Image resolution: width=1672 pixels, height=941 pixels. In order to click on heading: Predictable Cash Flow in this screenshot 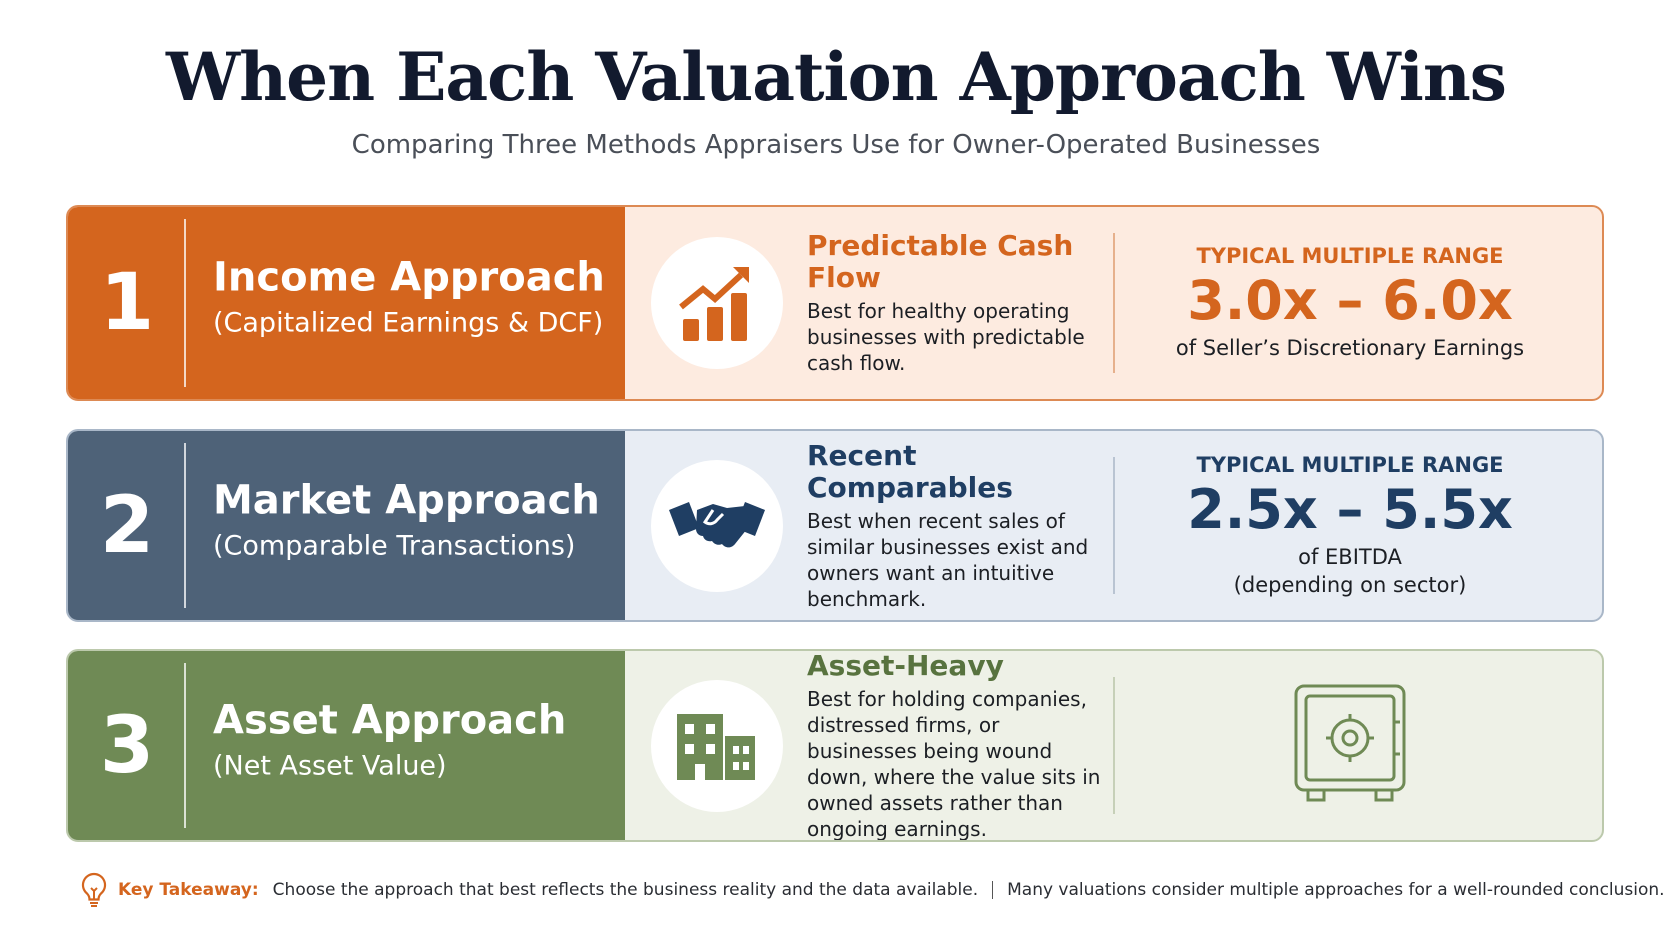, I will do `click(940, 261)`.